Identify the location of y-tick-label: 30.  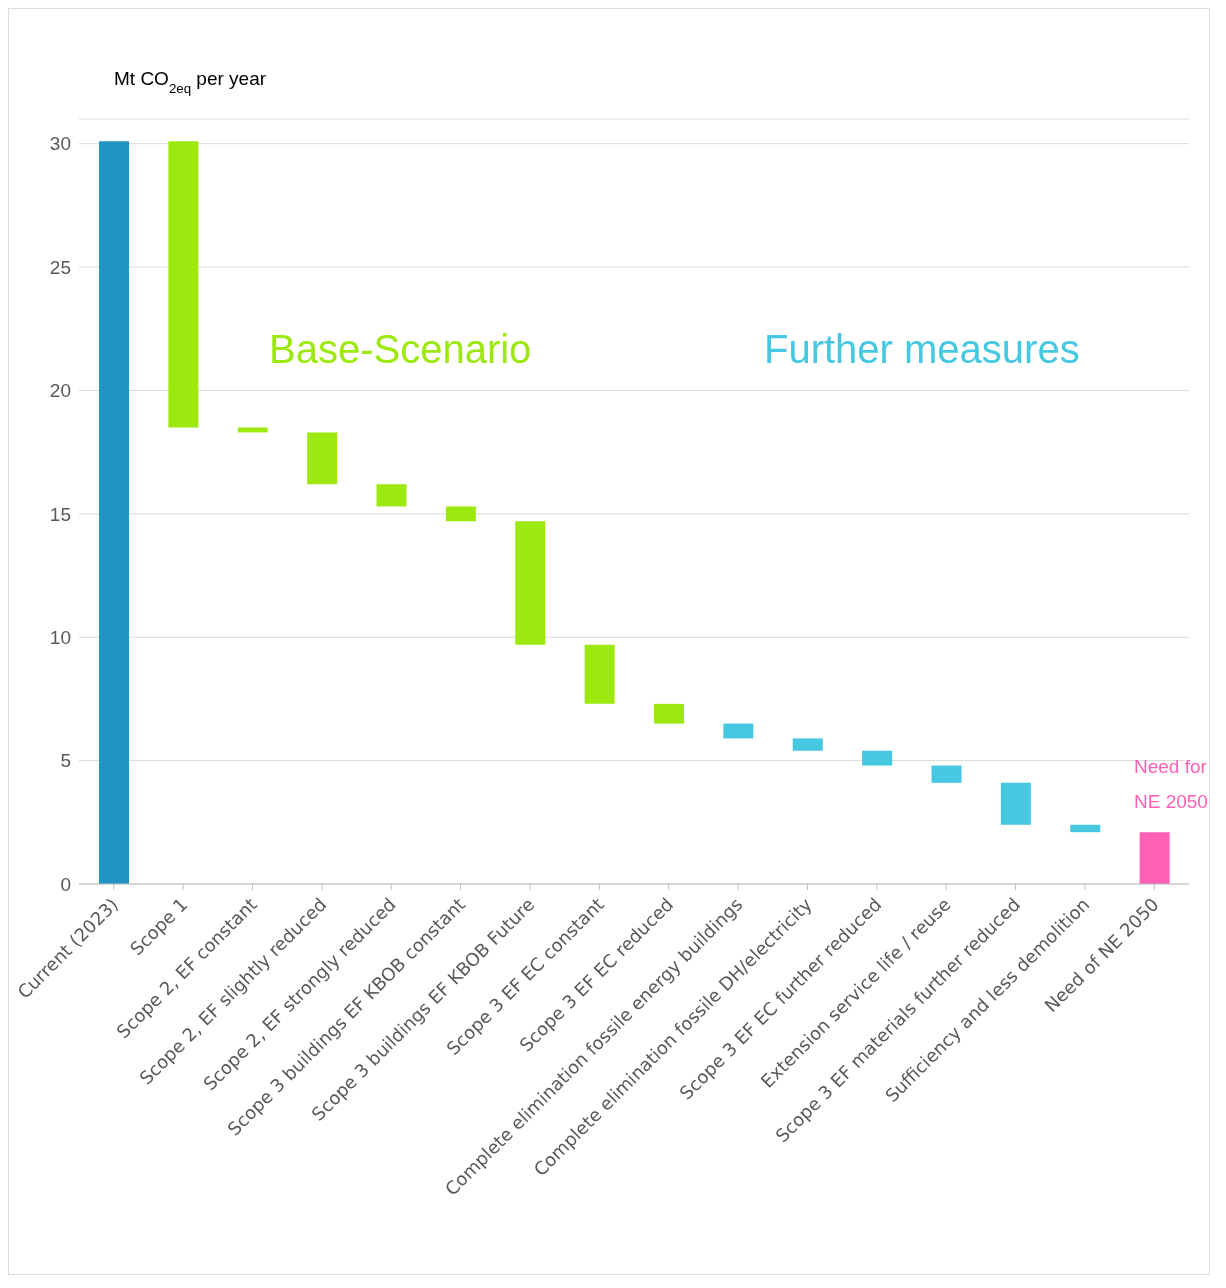
(60, 144).